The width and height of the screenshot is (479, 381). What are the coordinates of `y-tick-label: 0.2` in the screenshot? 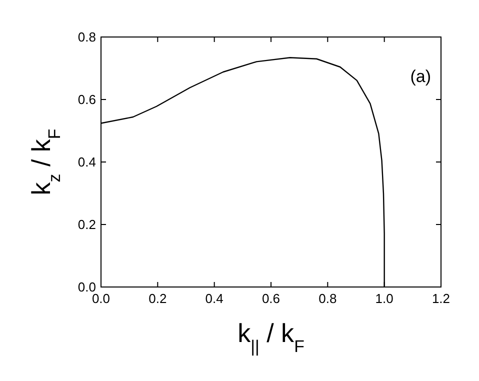 It's located at (87, 224).